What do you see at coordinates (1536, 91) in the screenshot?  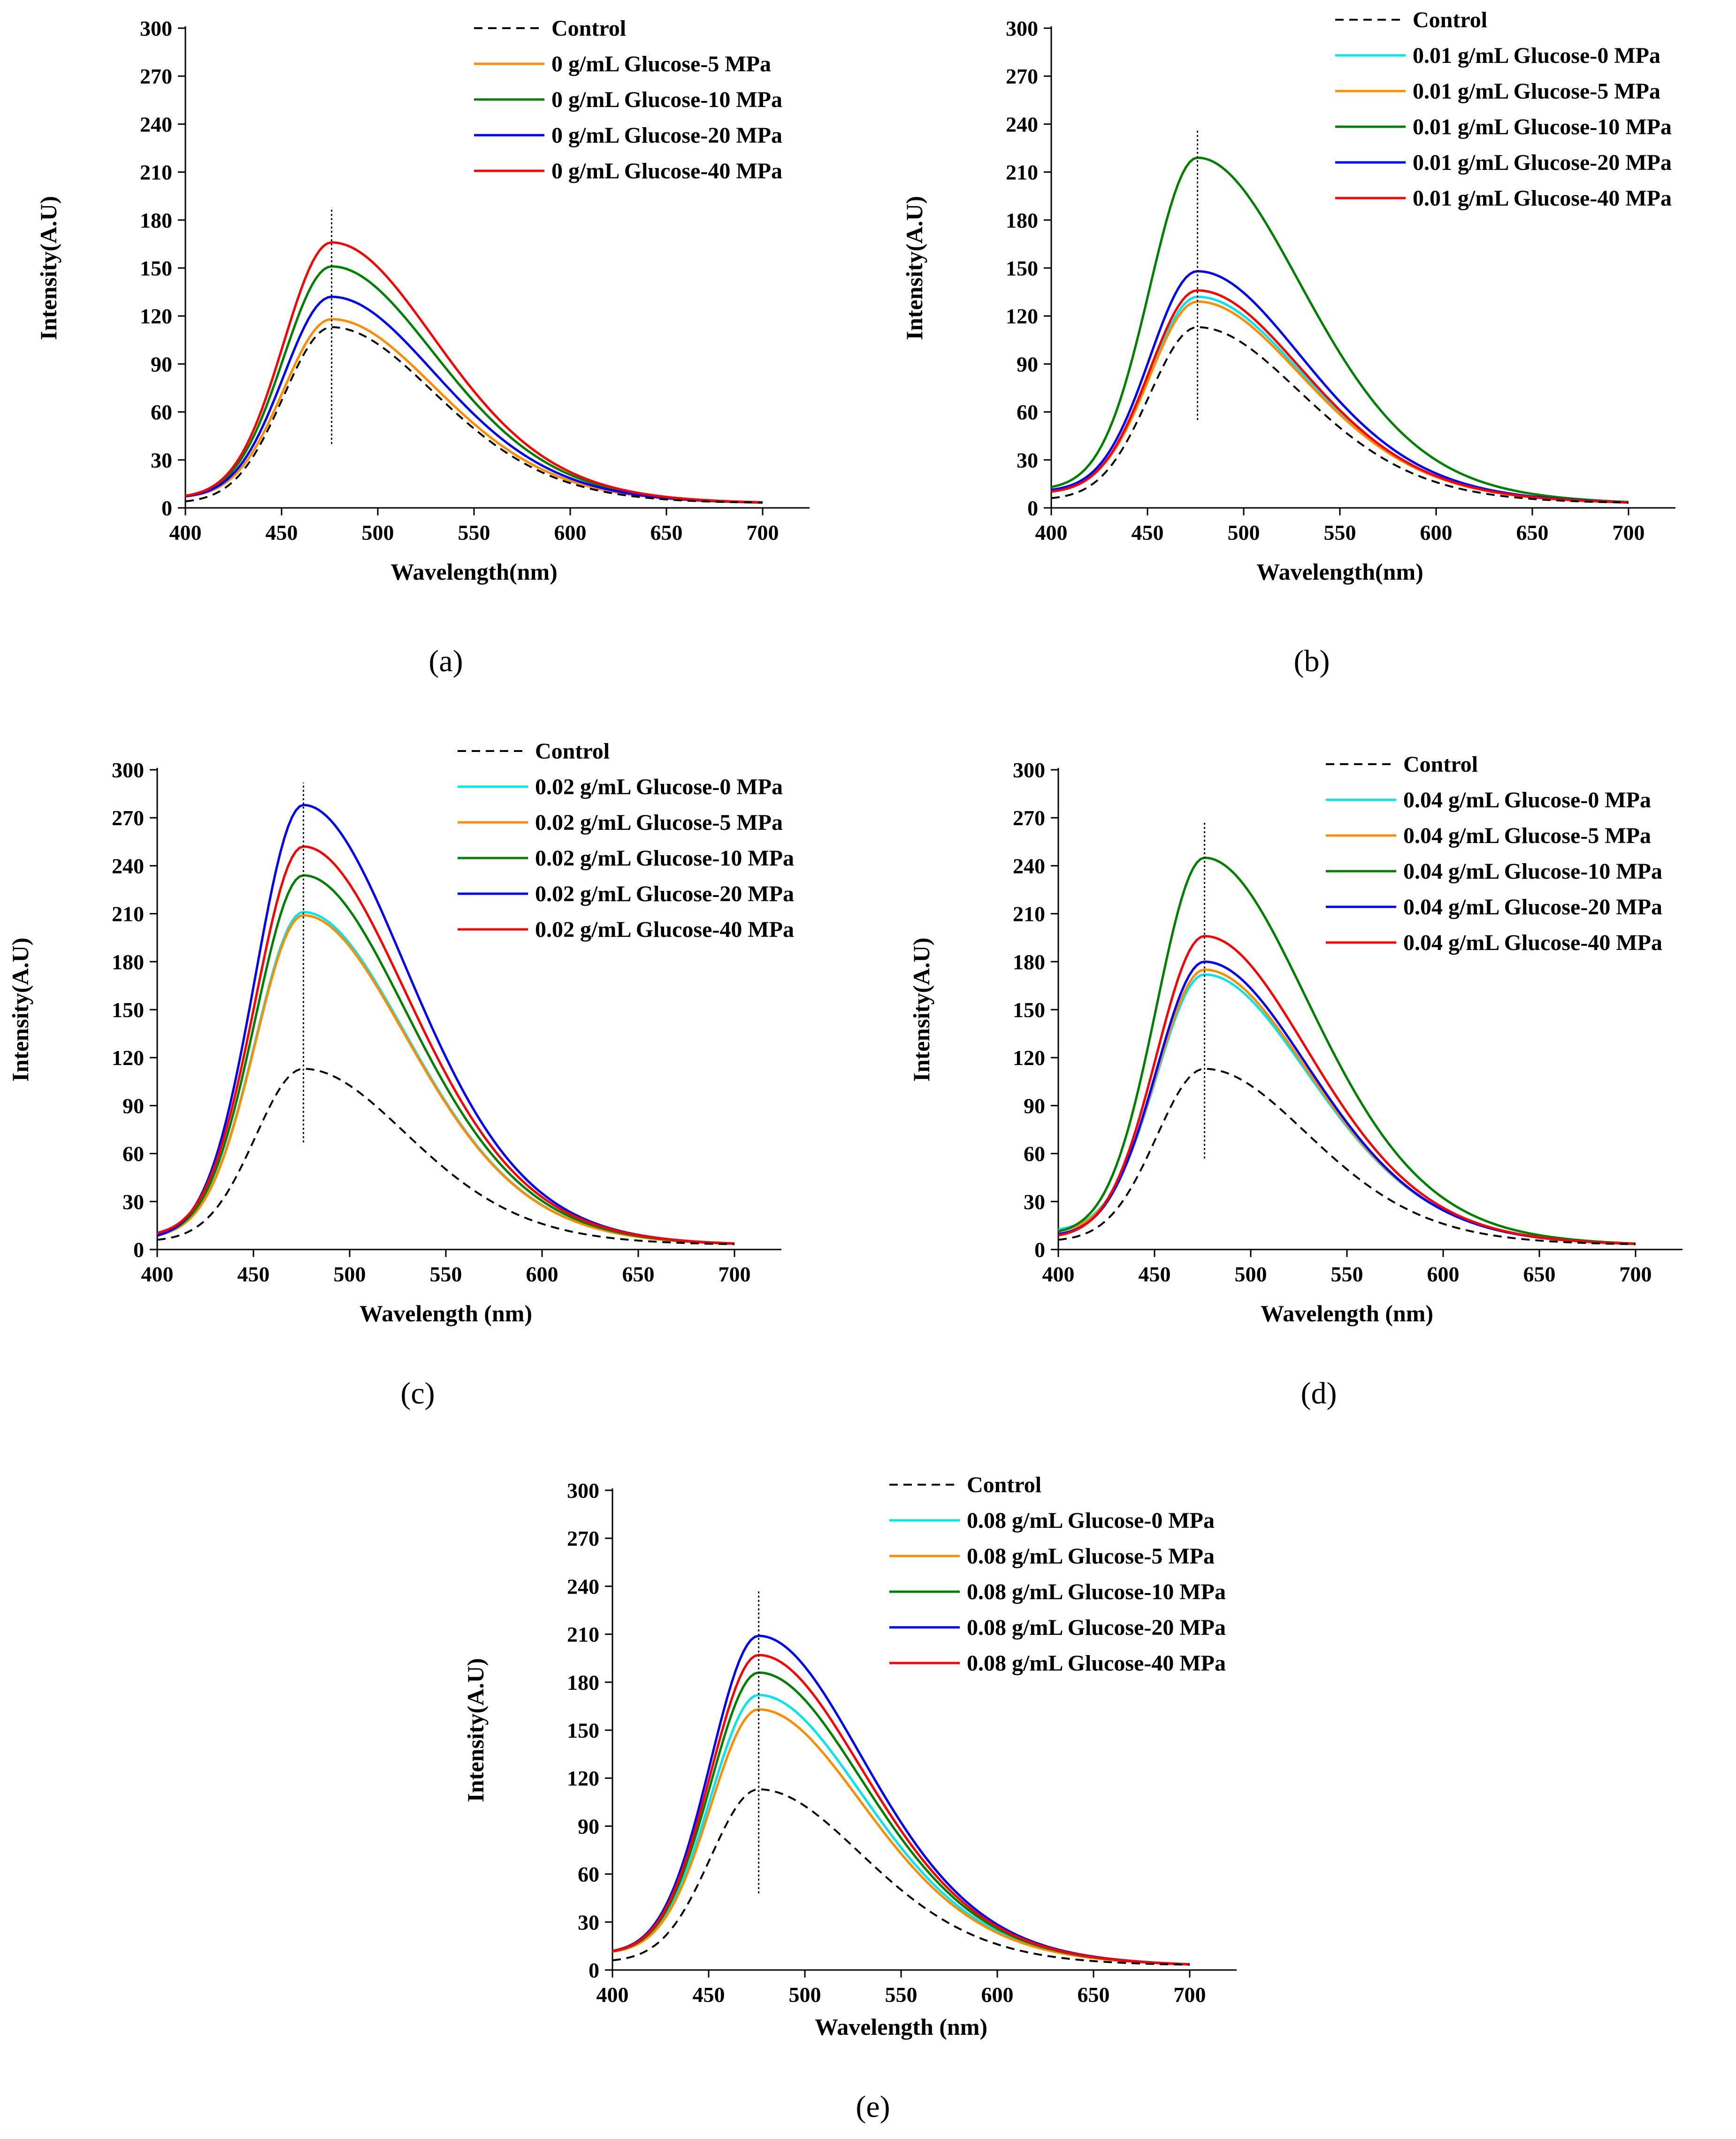 I see `legend-label: 0.01 g/mL Glucose-5 MPa` at bounding box center [1536, 91].